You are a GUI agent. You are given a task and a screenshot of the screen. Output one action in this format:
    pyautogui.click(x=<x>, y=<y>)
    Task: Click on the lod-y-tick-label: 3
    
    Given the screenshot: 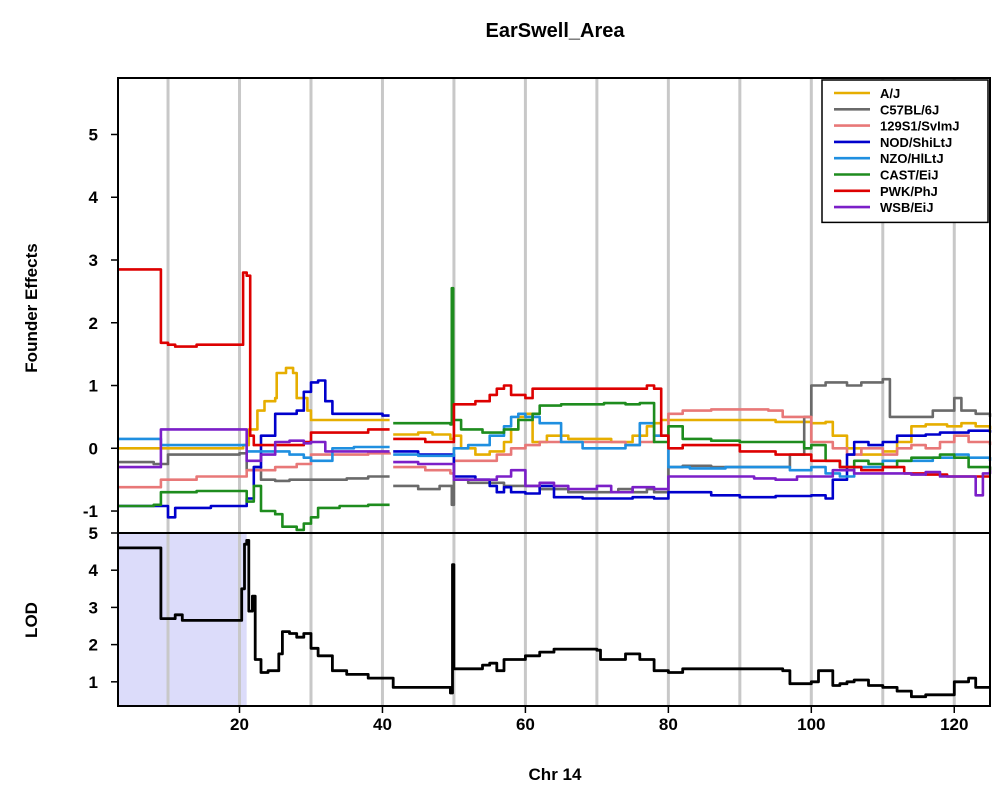 What is the action you would take?
    pyautogui.click(x=93, y=607)
    